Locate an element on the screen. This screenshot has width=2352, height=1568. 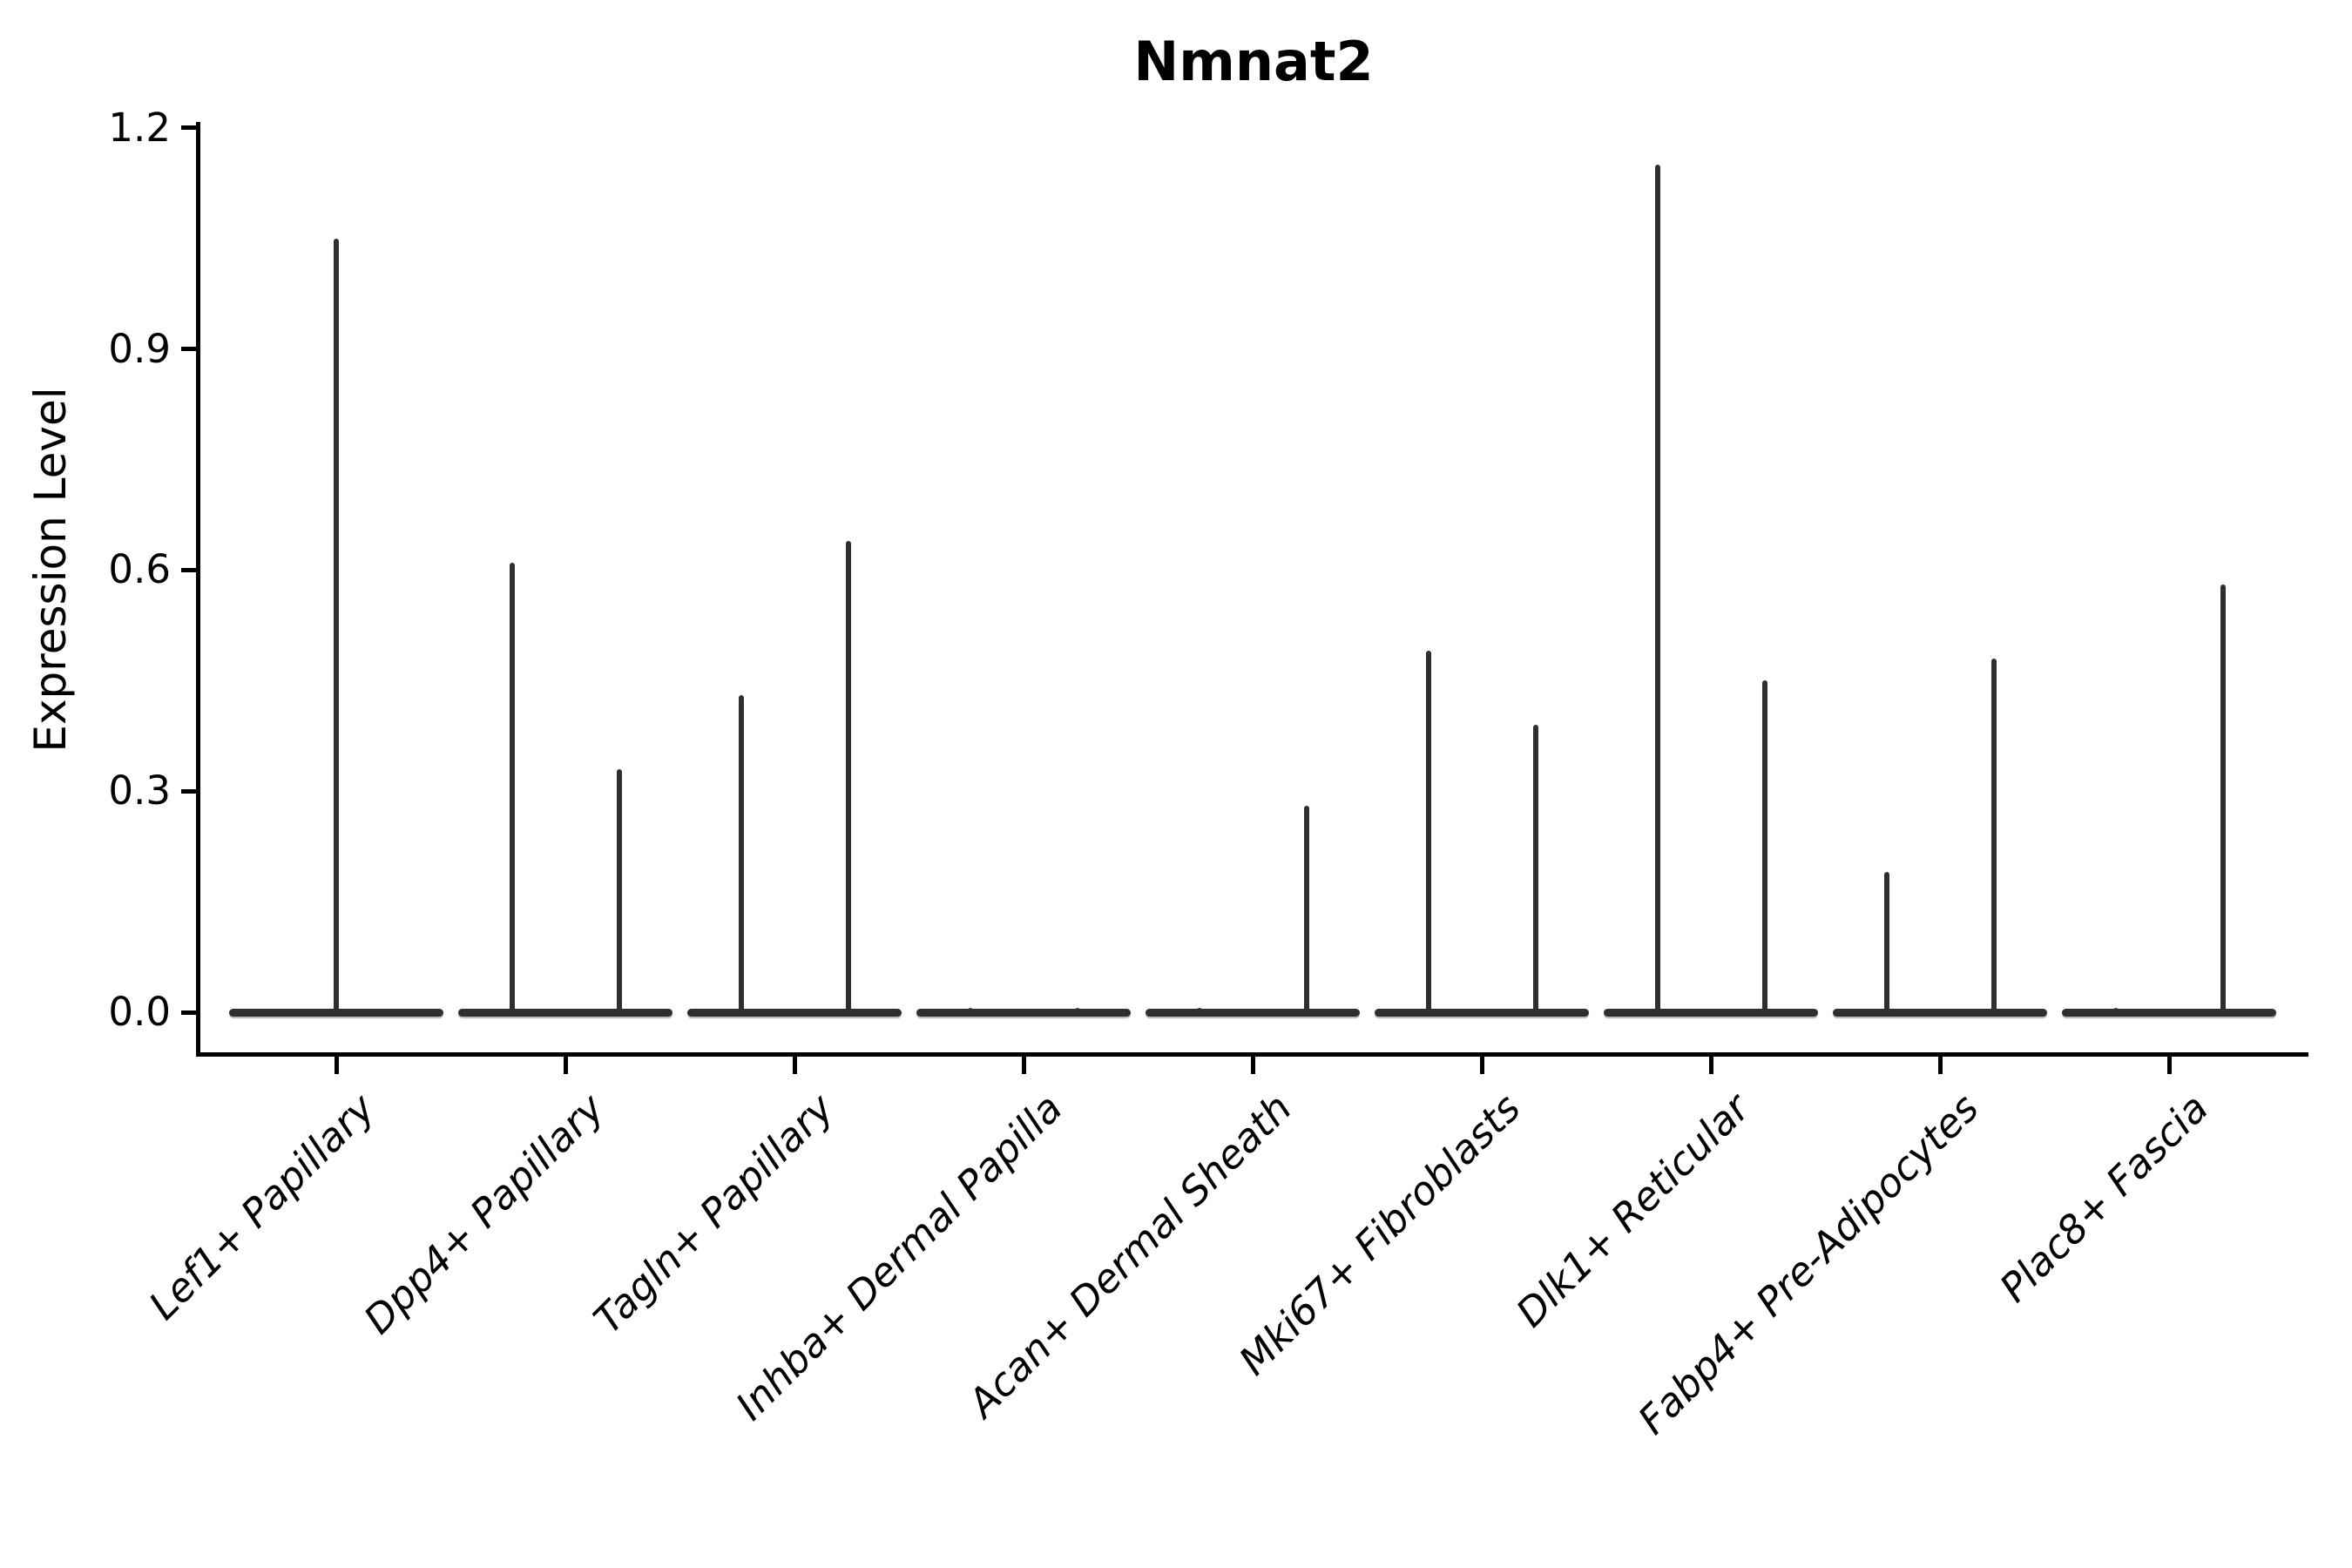
x-tick-label: Plac8+ Fascia is located at coordinates (2103, 1198).